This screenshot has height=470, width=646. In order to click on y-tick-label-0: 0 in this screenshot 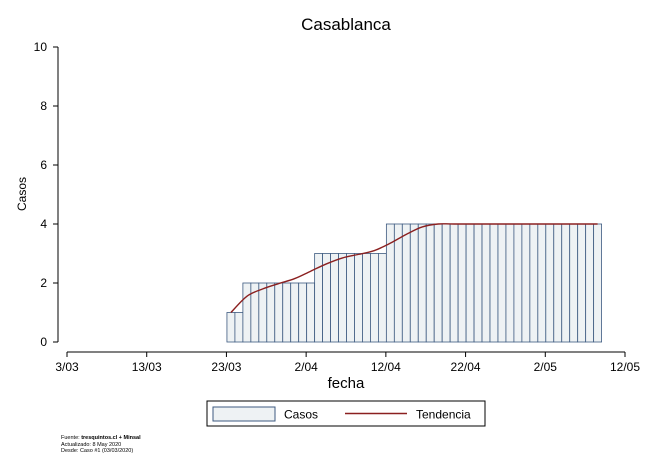, I will do `click(43, 342)`.